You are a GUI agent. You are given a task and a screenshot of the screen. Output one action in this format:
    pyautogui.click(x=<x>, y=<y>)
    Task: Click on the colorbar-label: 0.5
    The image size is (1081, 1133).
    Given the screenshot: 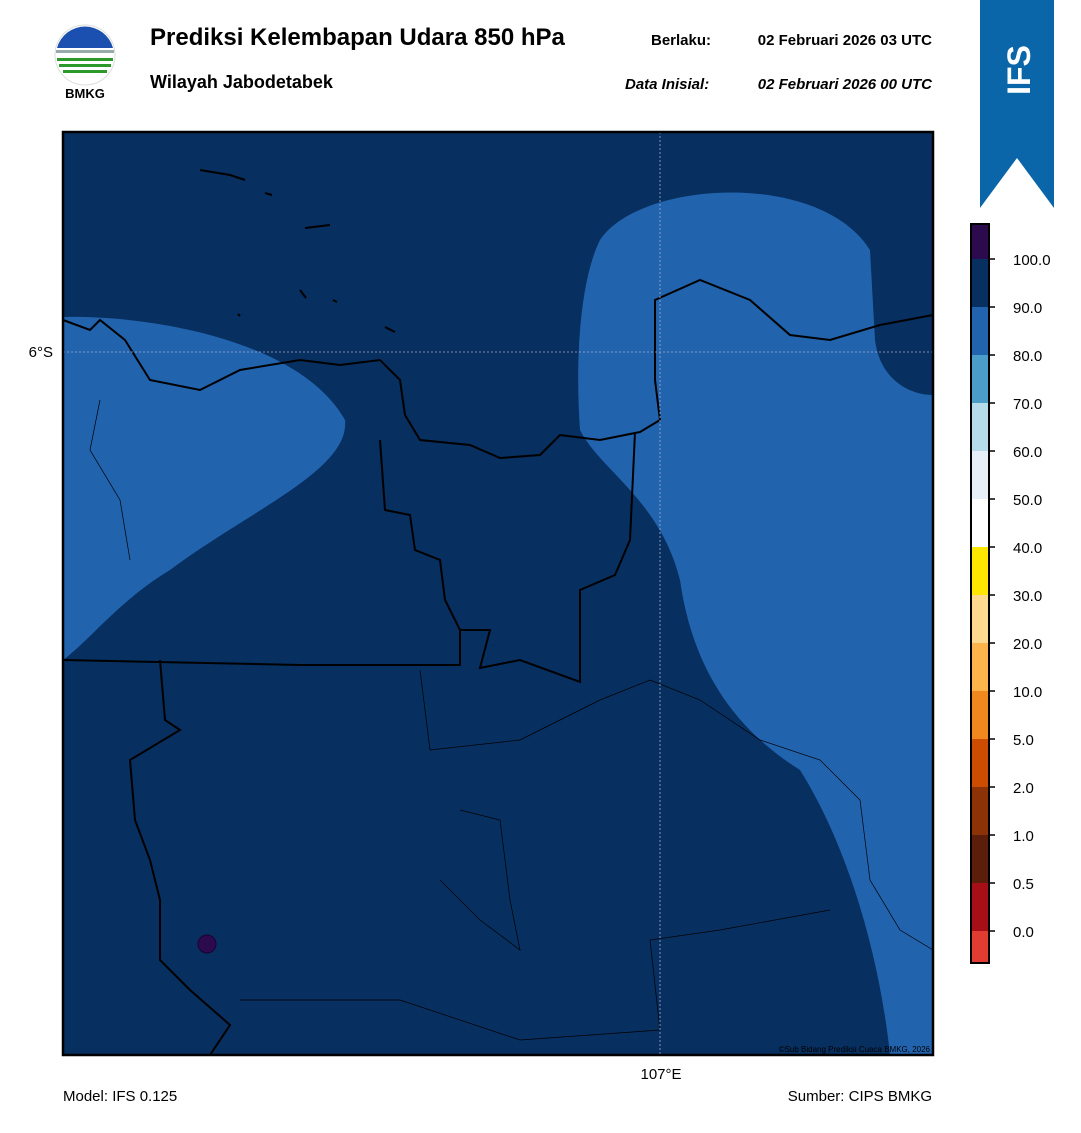 What is the action you would take?
    pyautogui.click(x=1023, y=884)
    